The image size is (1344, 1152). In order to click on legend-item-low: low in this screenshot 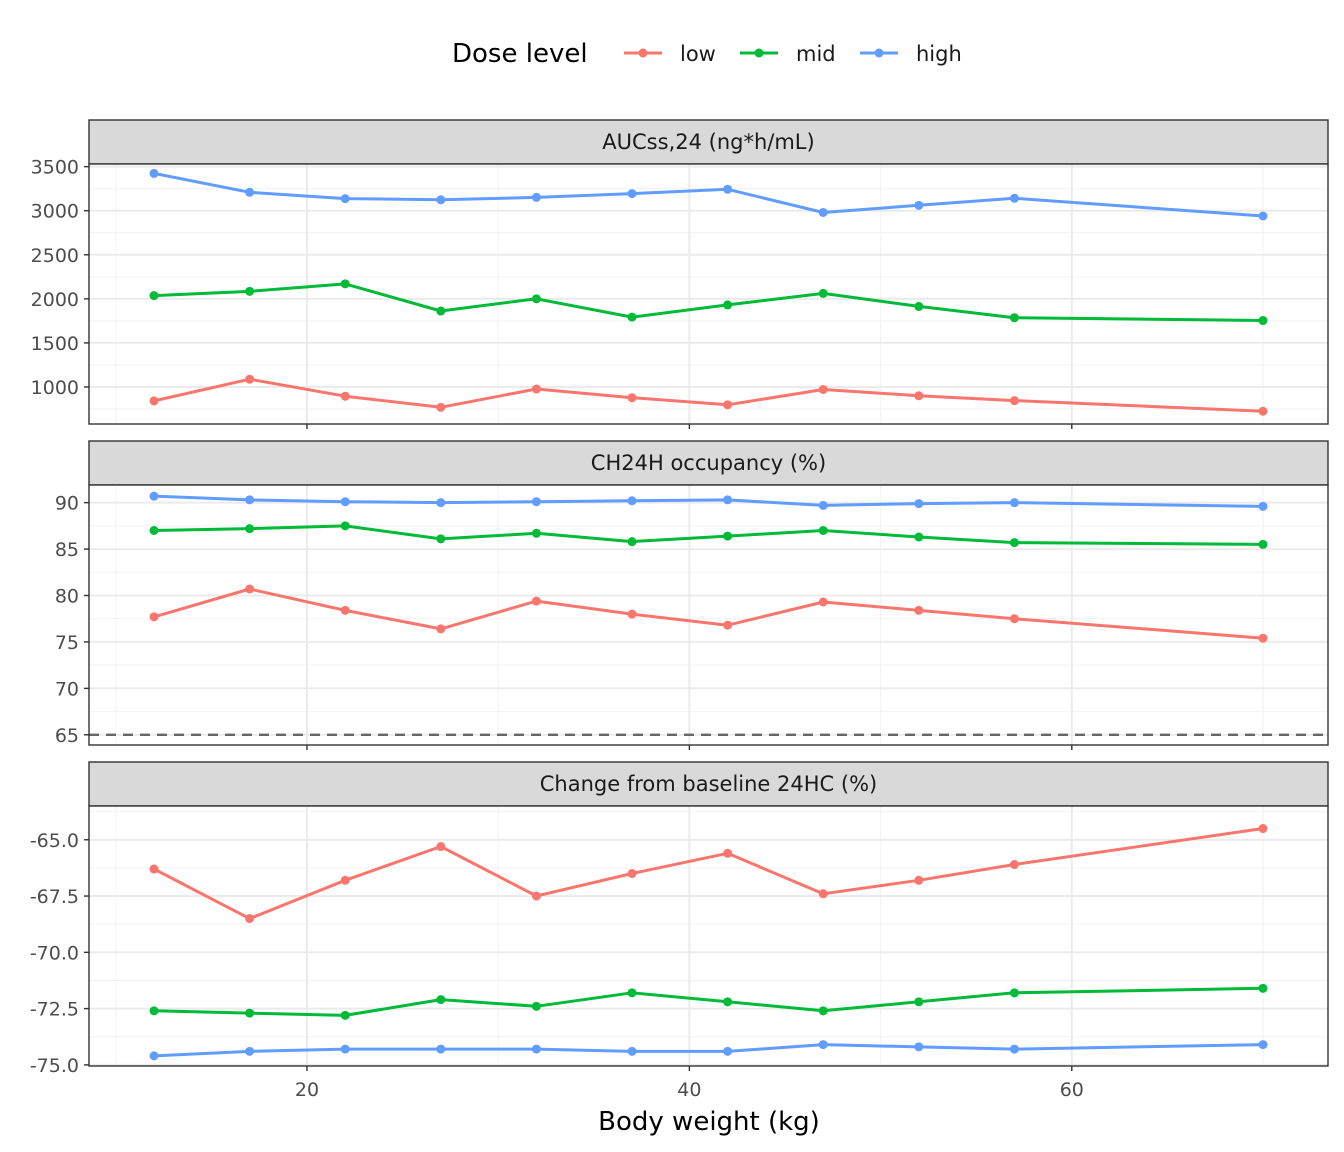, I will do `click(670, 54)`.